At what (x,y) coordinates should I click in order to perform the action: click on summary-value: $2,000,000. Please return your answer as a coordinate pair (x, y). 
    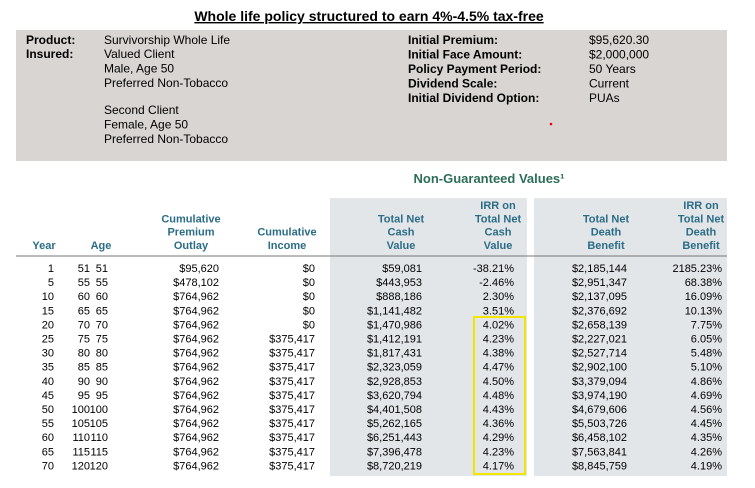
    Looking at the image, I should click on (619, 55).